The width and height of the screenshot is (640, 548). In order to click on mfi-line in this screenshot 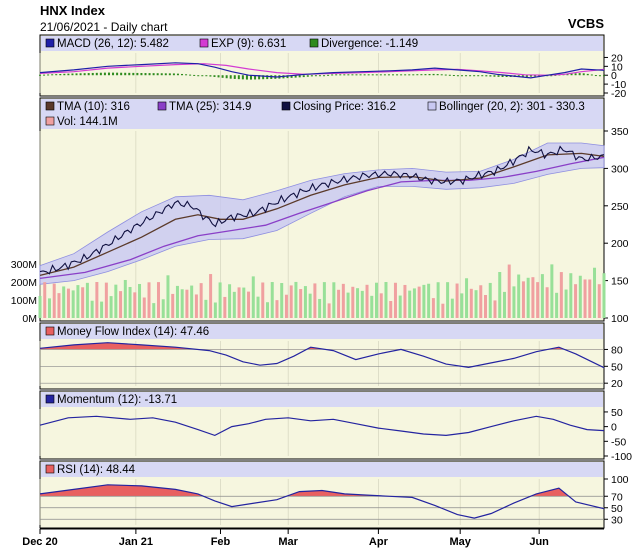, I will do `click(322, 355)`.